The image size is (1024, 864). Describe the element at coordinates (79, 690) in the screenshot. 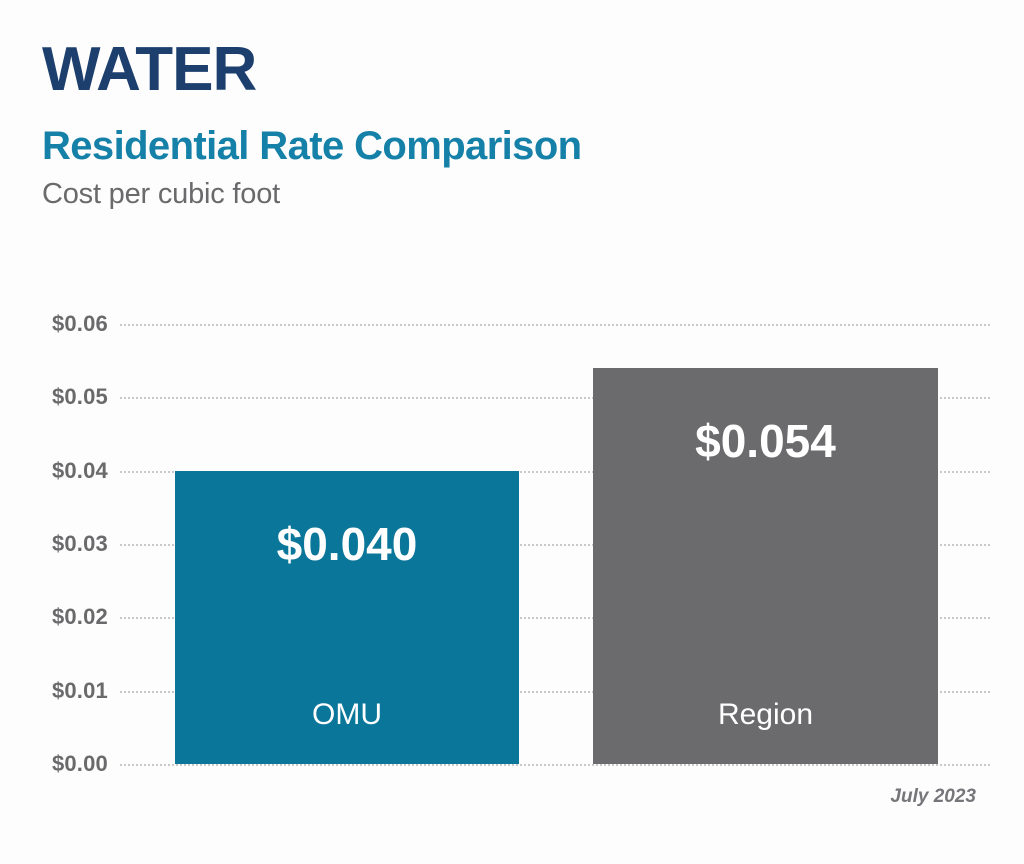

I see `y-axis-tick-label: $0.01` at that location.